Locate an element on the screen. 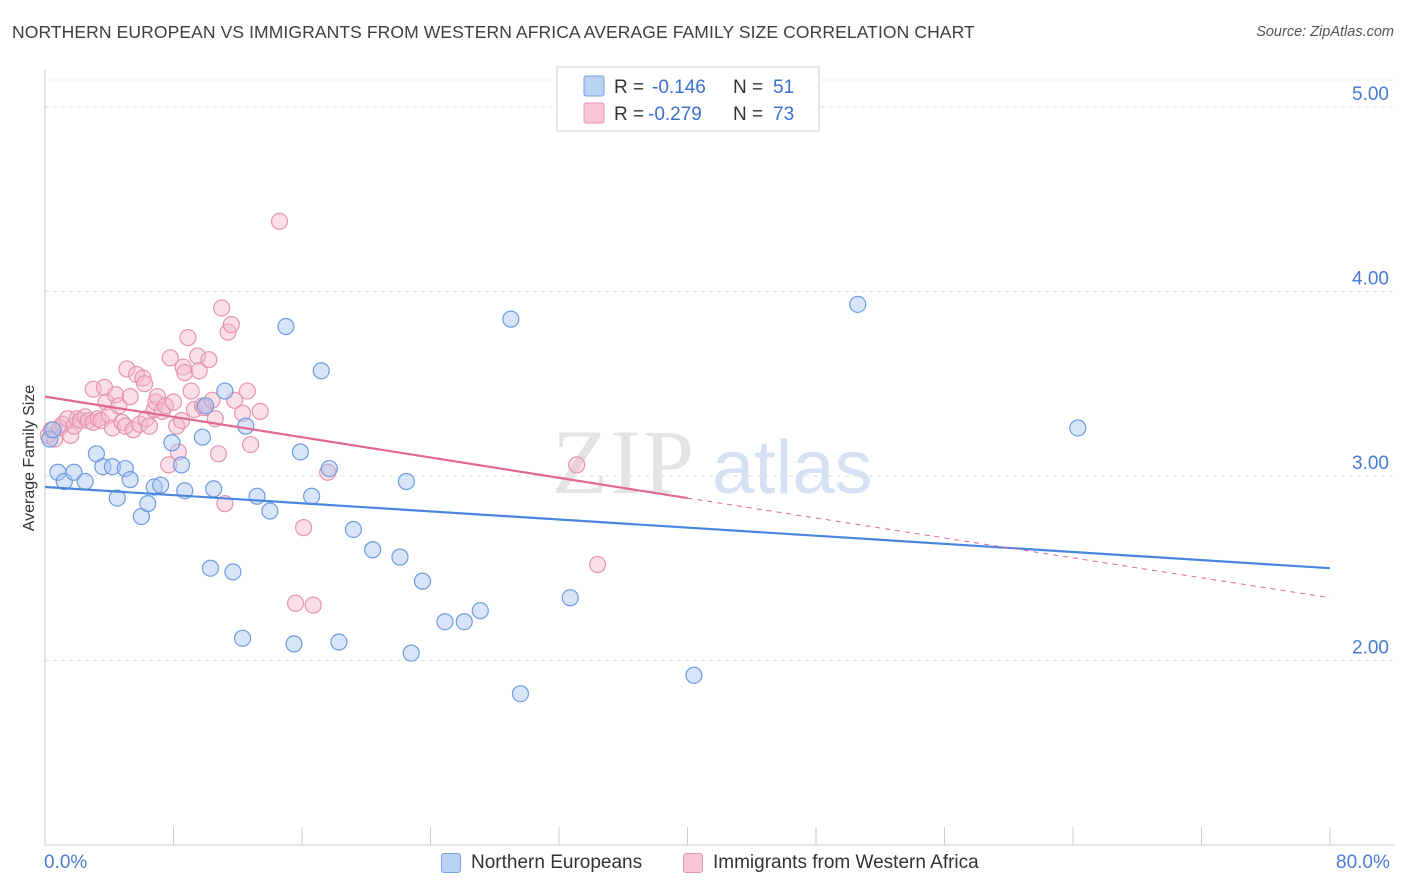  y-axis-label: Average Family Size is located at coordinates (29, 458).